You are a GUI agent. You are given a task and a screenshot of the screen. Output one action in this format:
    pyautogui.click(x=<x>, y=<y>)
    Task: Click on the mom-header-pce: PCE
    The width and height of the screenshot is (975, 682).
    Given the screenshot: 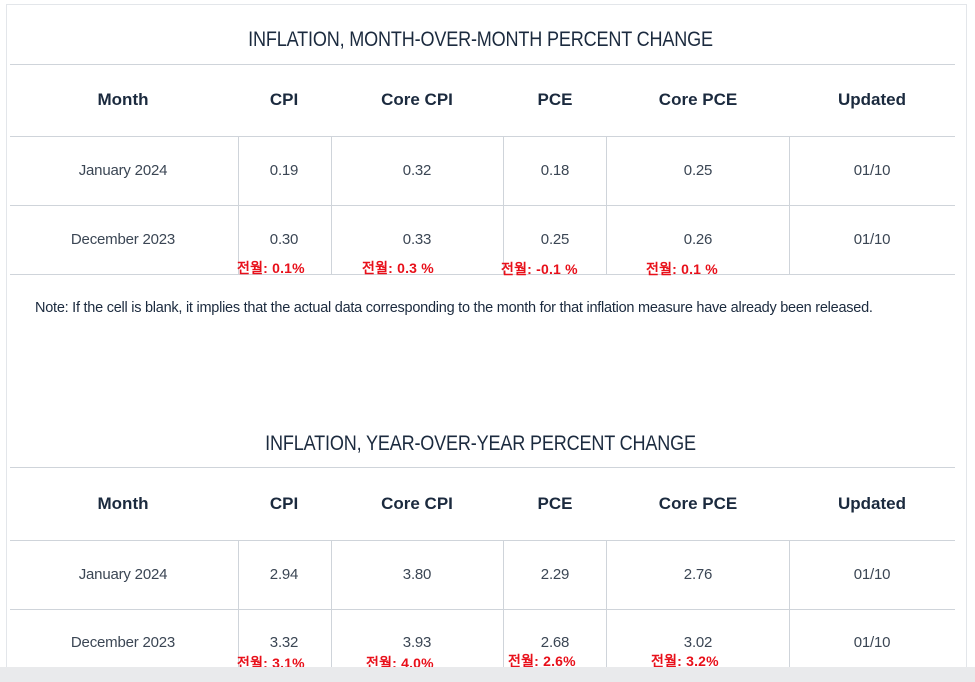 What is the action you would take?
    pyautogui.click(x=555, y=99)
    